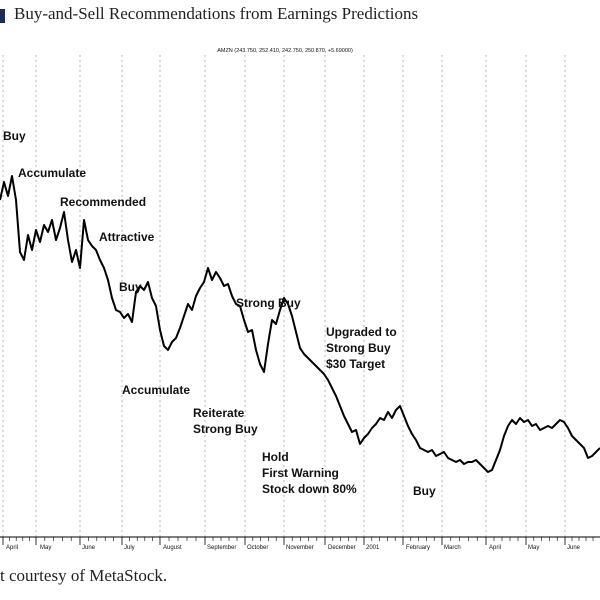 Image resolution: width=600 pixels, height=600 pixels. What do you see at coordinates (257, 548) in the screenshot?
I see `x-tick-label: October` at bounding box center [257, 548].